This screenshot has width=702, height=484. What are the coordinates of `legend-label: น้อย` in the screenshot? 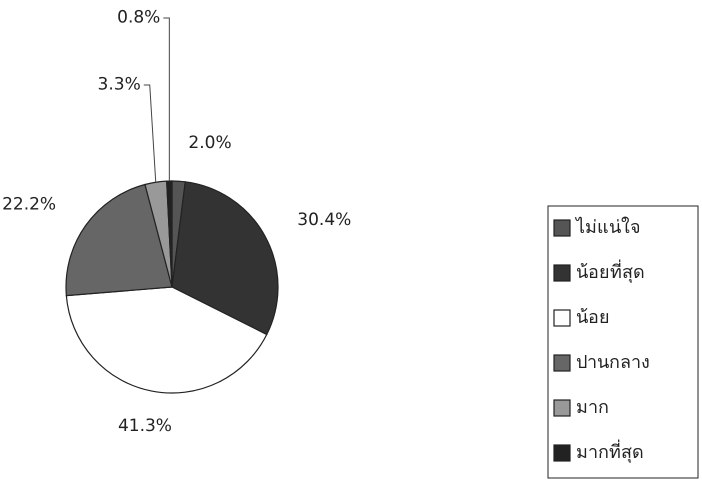 It's located at (593, 317).